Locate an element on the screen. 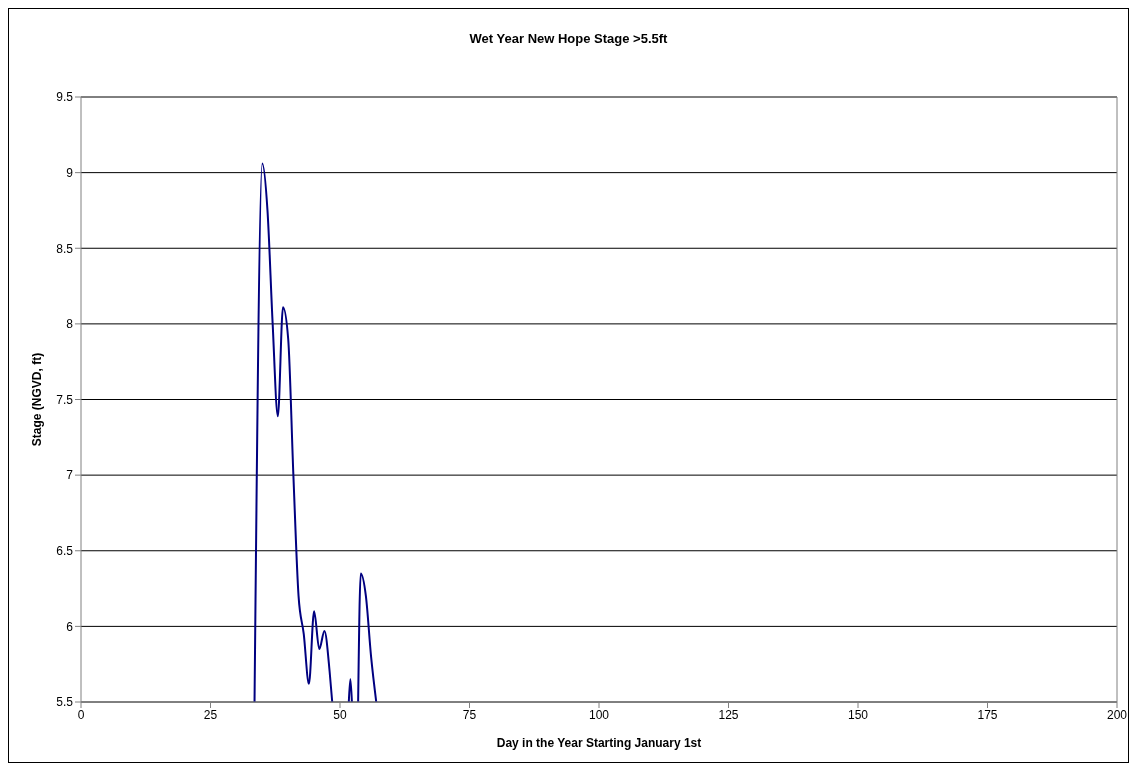 The width and height of the screenshot is (1135, 769). x-tick-label: 25 is located at coordinates (210, 714).